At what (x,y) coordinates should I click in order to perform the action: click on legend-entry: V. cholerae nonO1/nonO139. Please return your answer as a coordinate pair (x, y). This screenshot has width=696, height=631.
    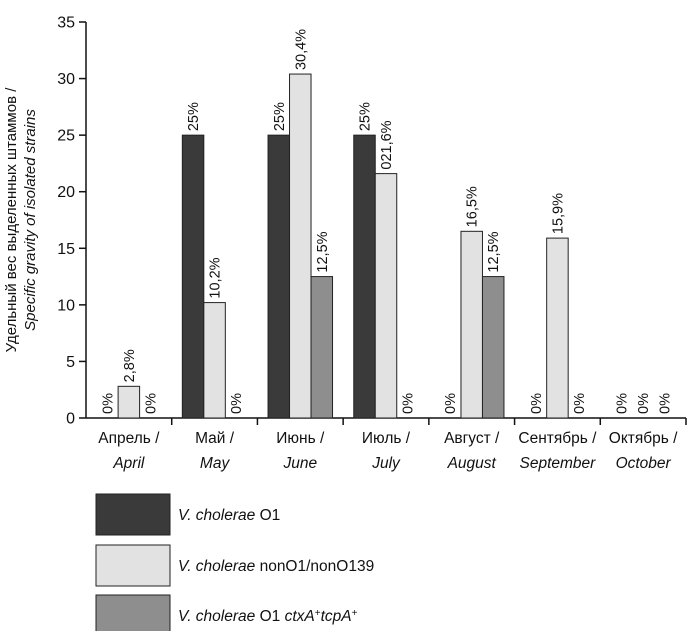
    Looking at the image, I should click on (276, 566).